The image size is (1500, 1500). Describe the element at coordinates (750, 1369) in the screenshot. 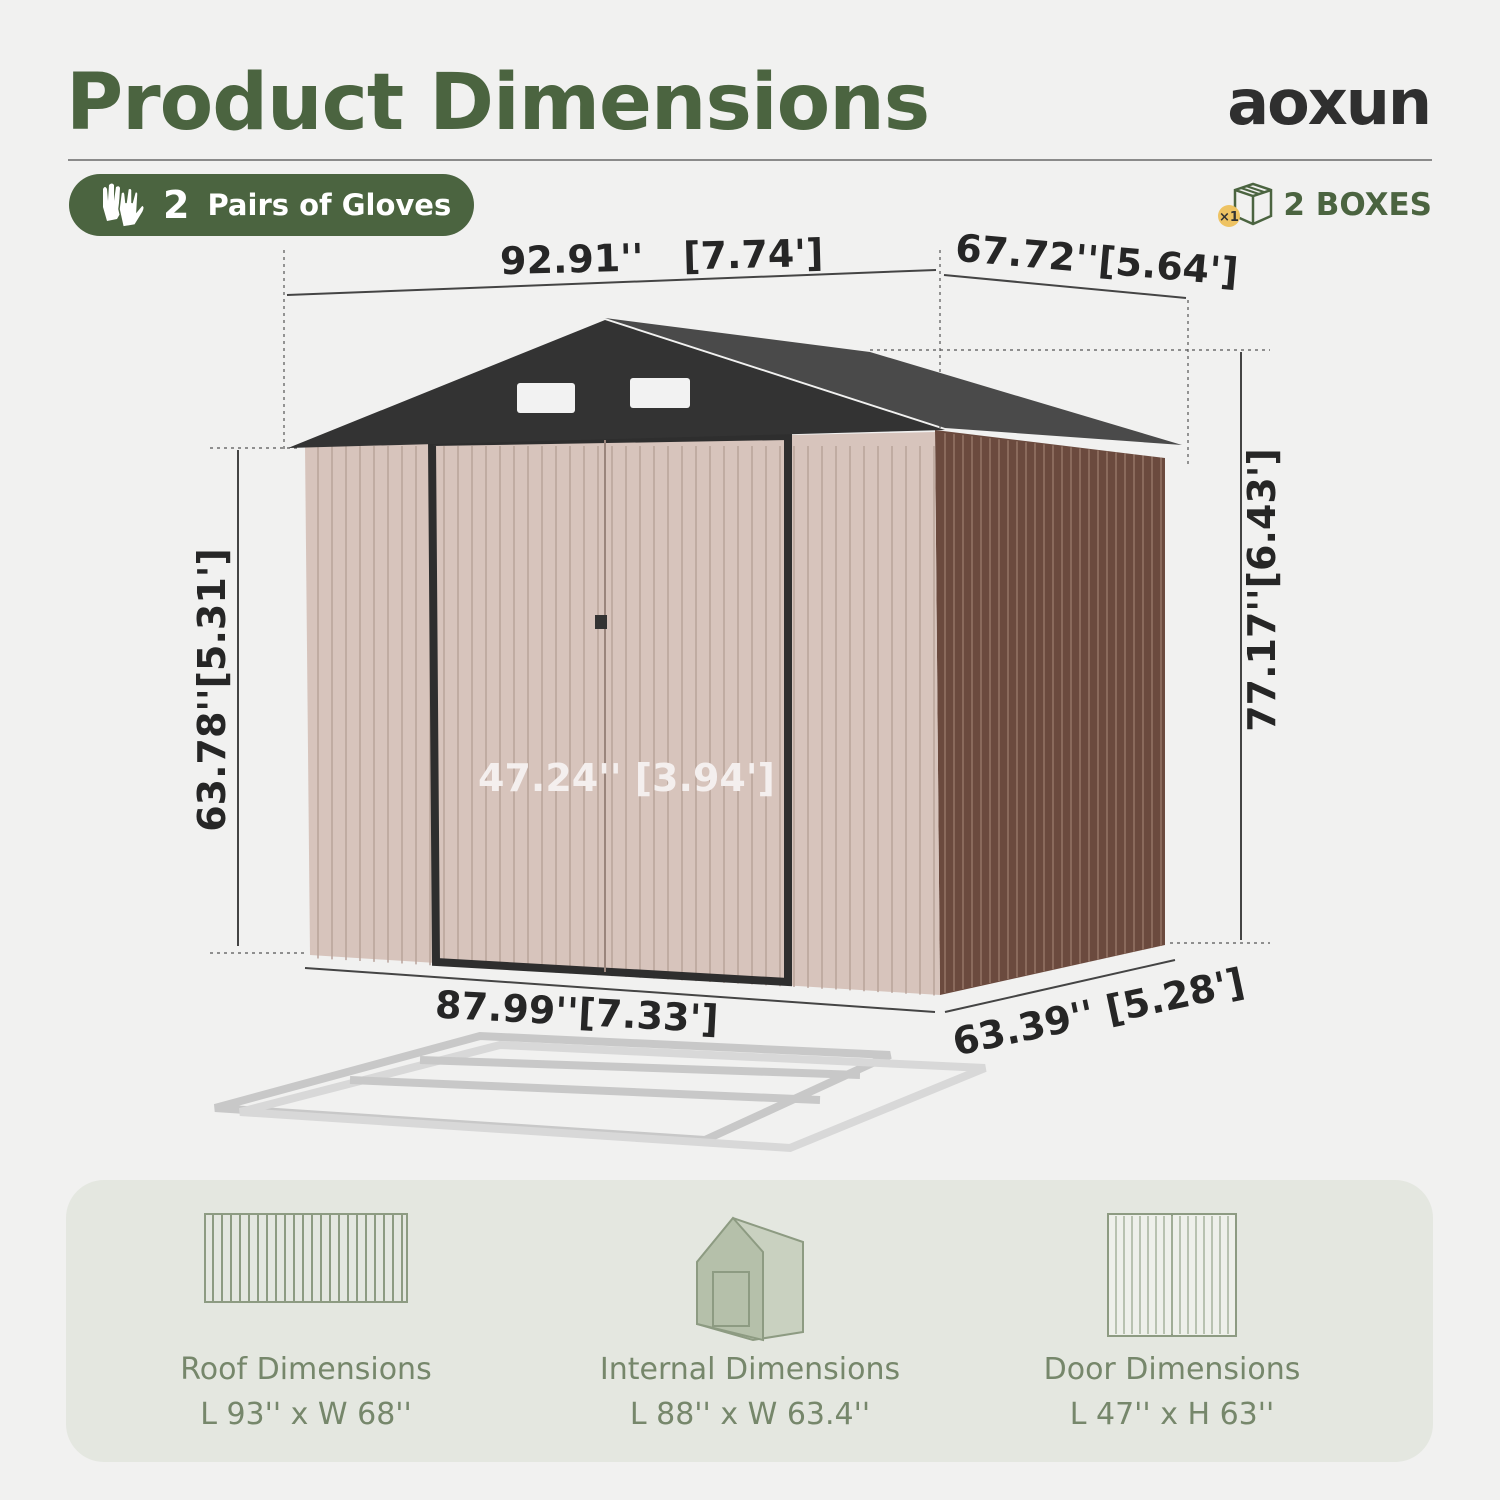

I see `card-title: Internal Dimensions` at that location.